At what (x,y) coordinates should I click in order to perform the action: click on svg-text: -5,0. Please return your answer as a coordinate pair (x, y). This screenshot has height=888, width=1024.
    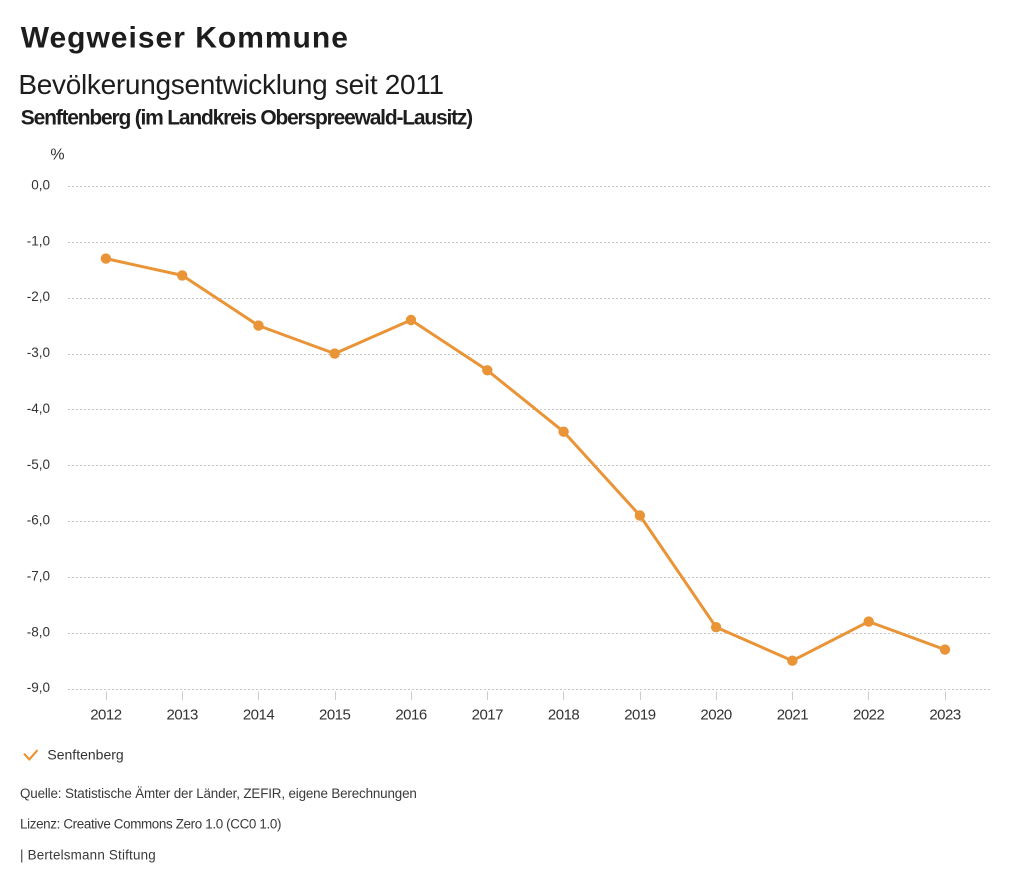
    Looking at the image, I should click on (38, 464).